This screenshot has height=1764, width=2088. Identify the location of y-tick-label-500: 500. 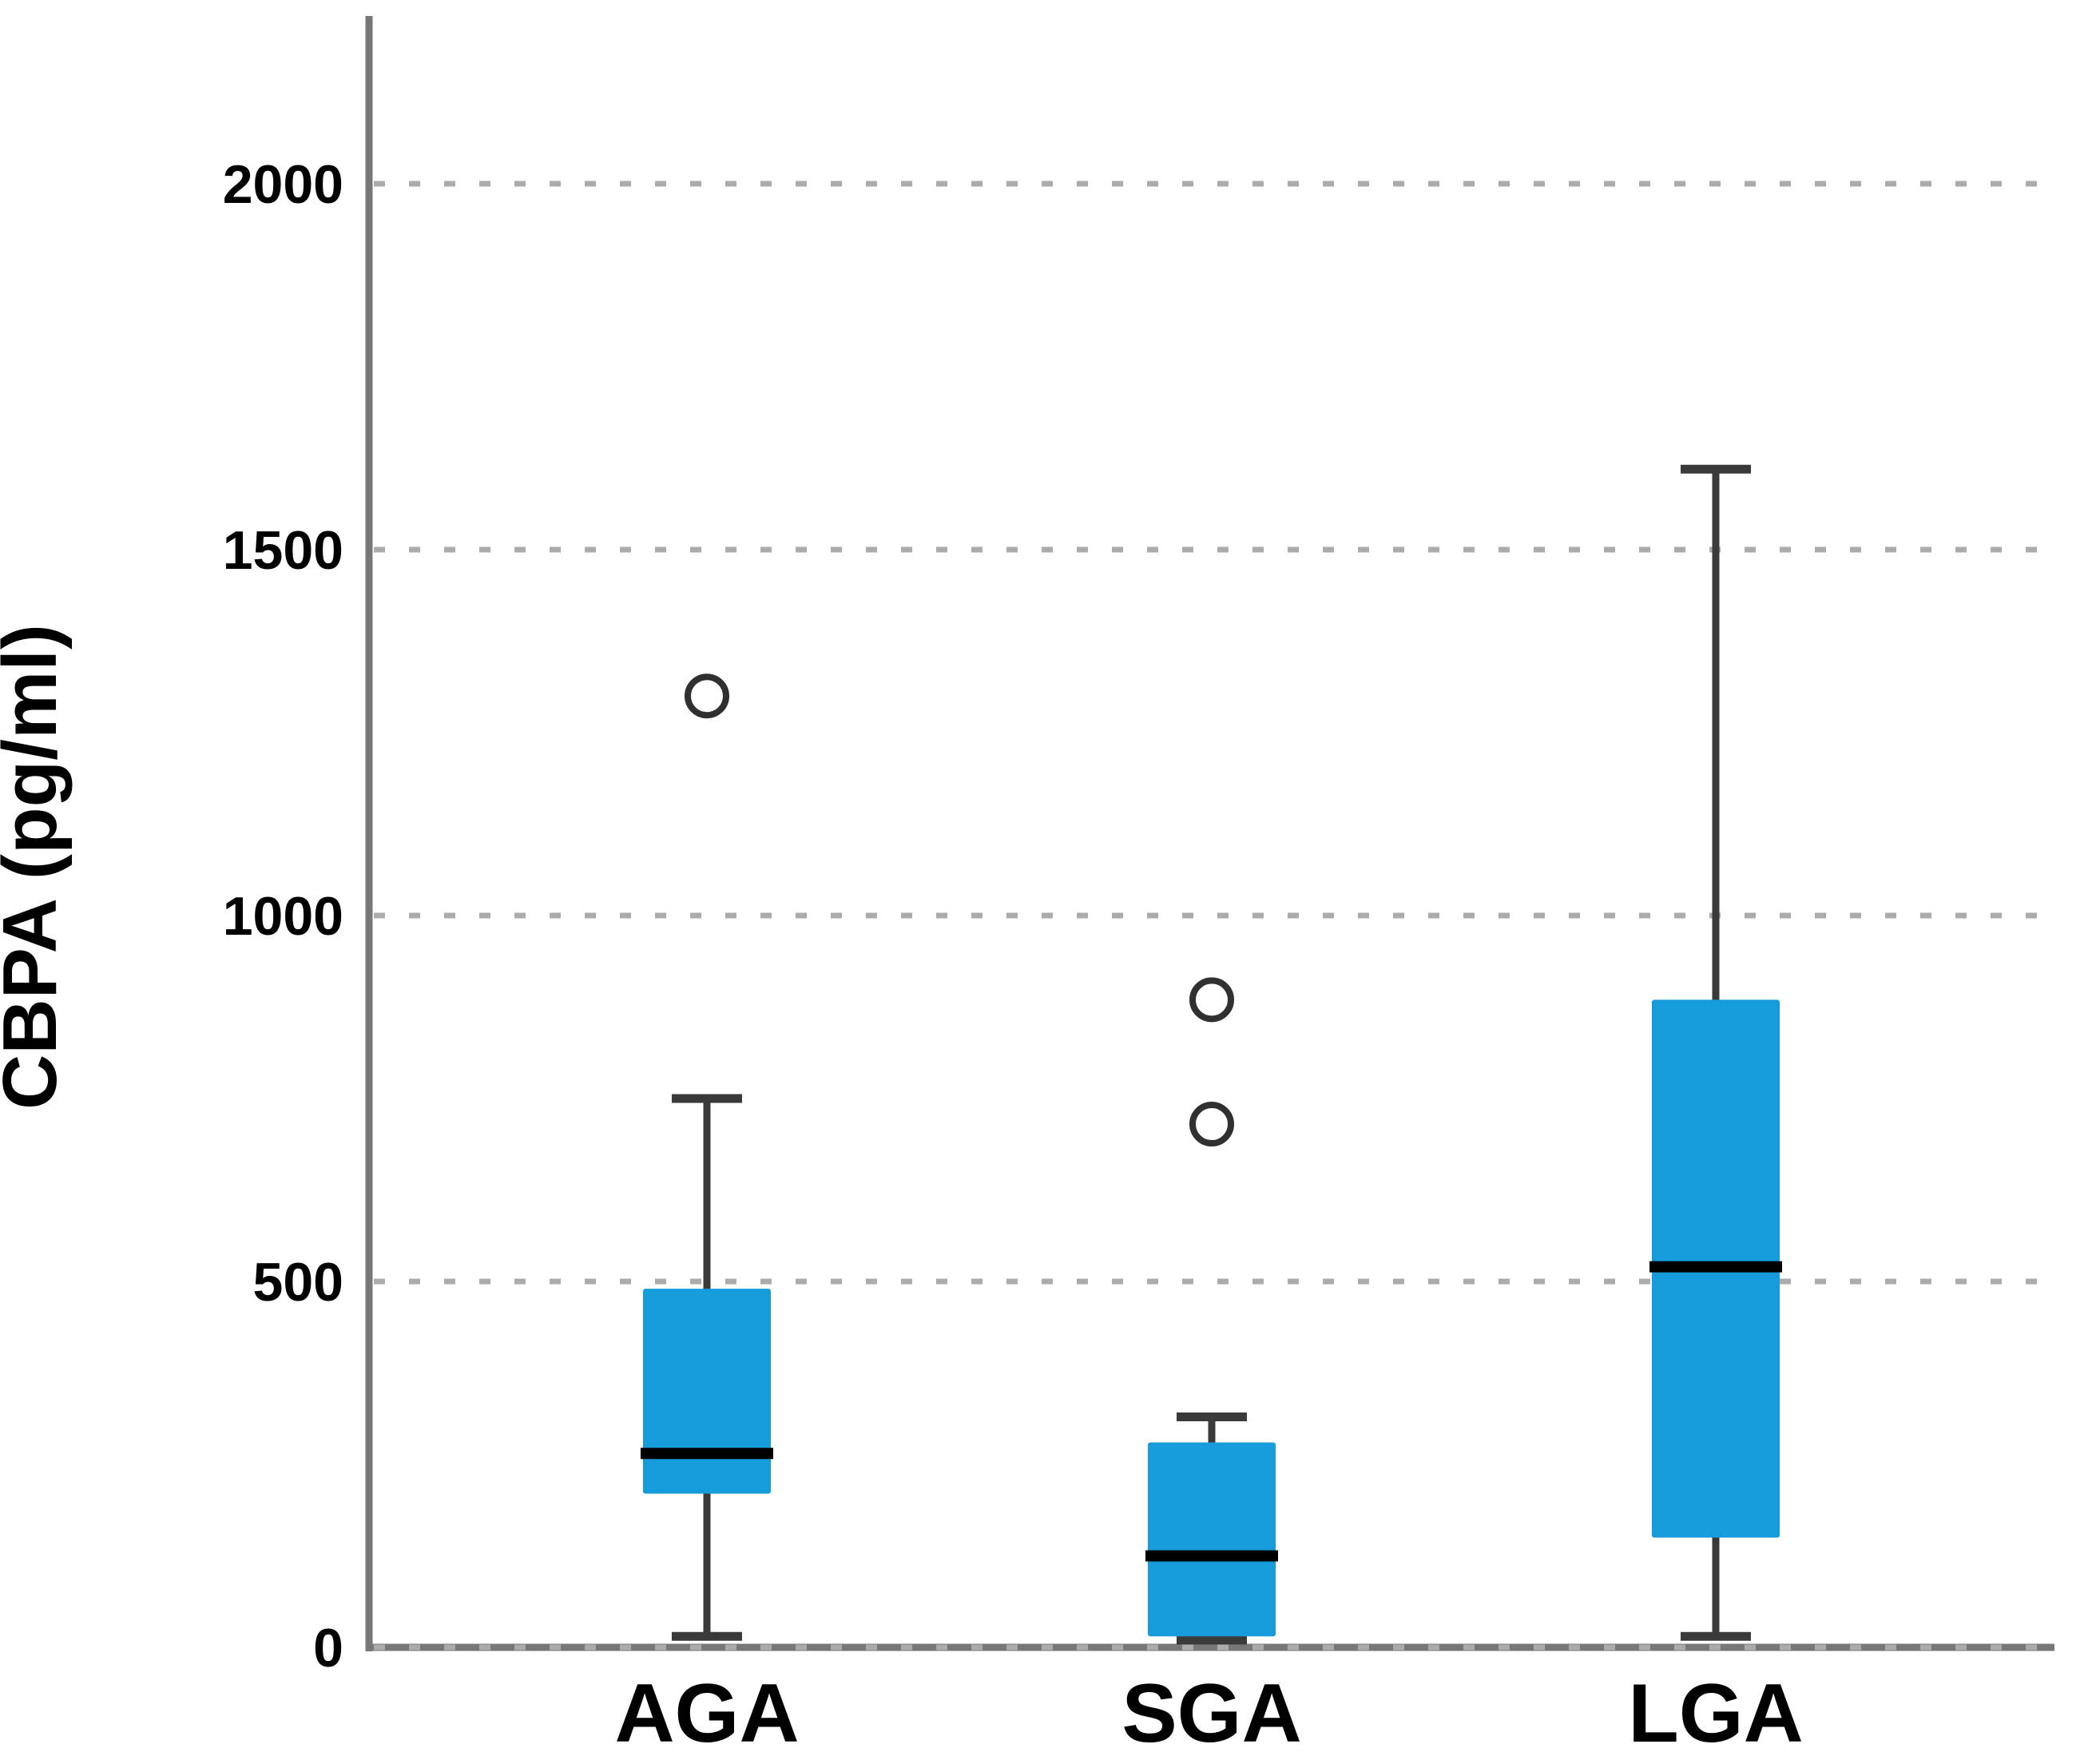
(298, 1283).